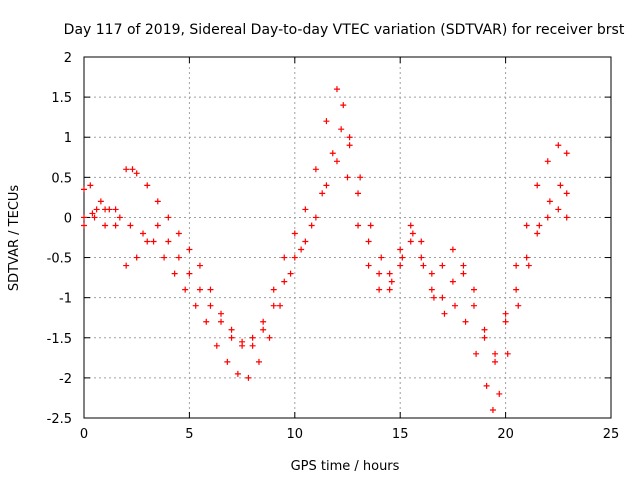  Describe the element at coordinates (61, 178) in the screenshot. I see `y-tick-label: 0.5` at that location.